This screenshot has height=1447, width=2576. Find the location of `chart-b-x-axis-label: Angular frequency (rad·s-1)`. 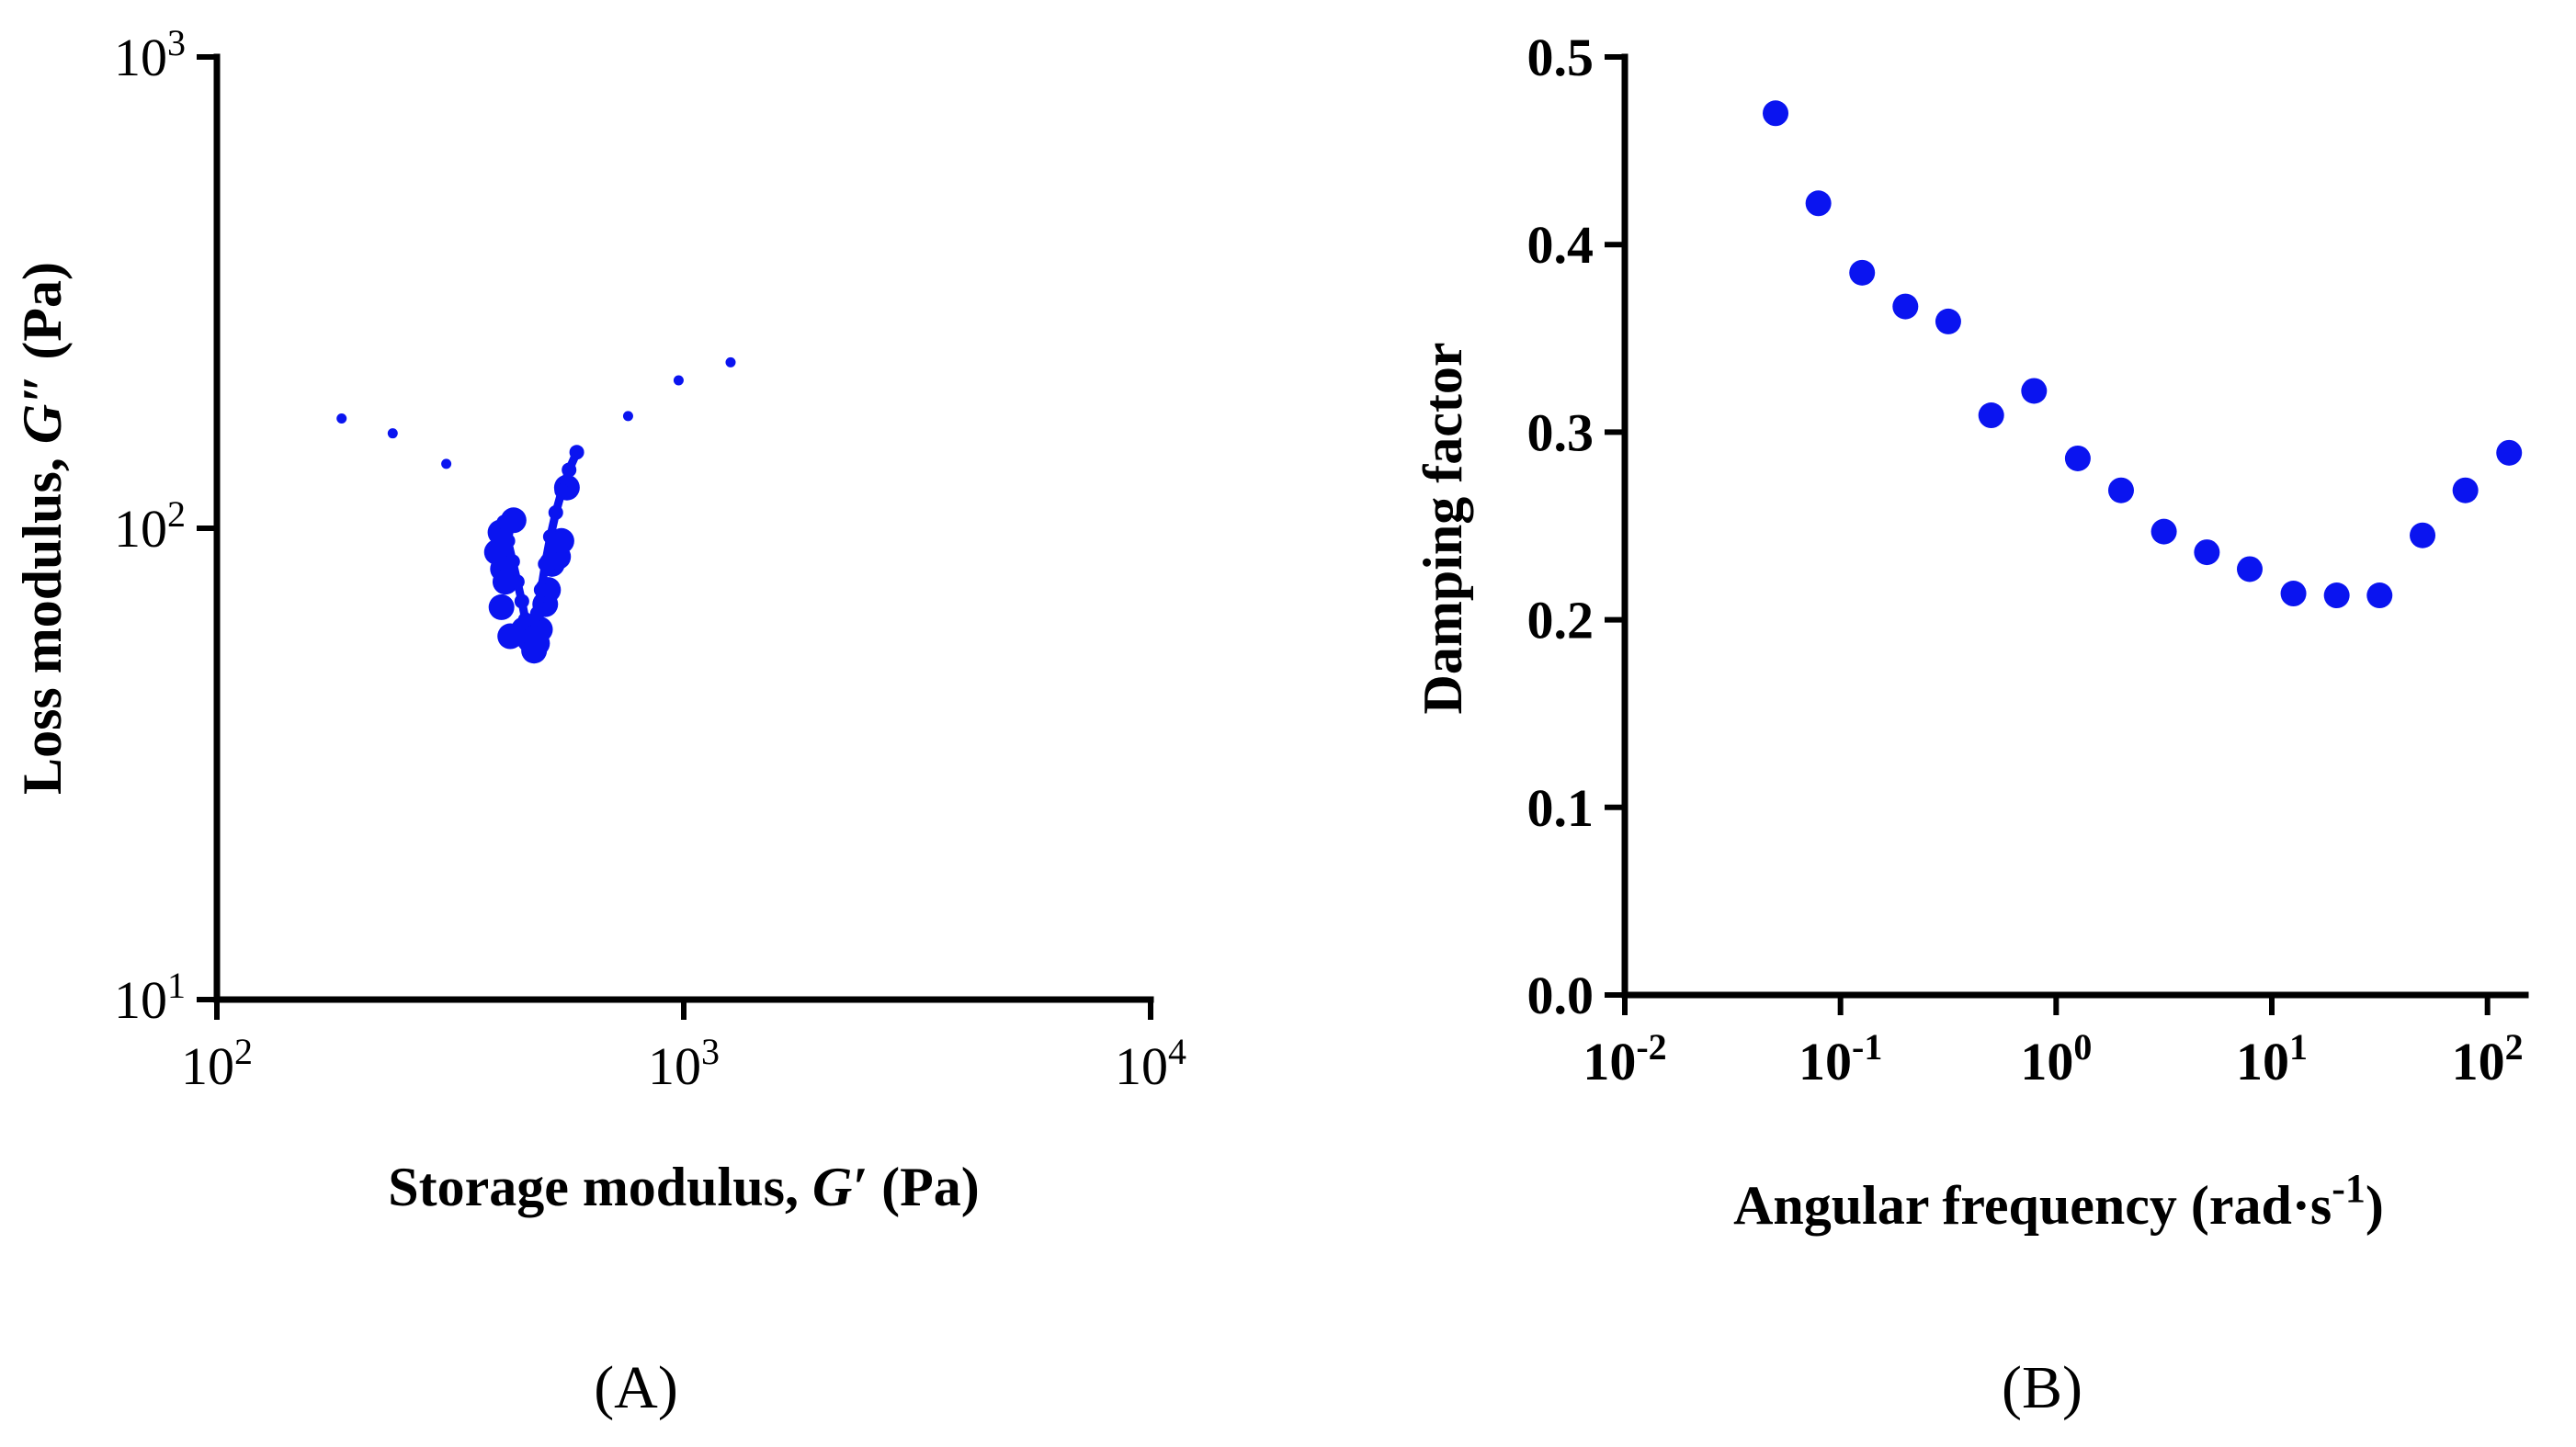

chart-b-x-axis-label: Angular frequency (rad·s-1) is located at coordinates (2058, 1201).